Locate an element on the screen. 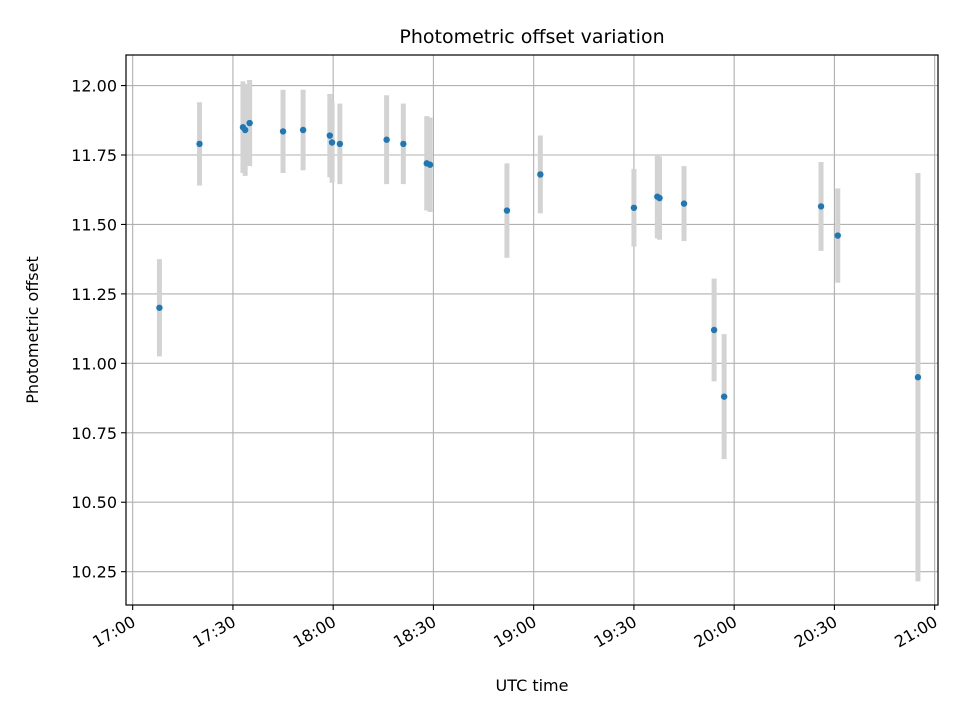 Image resolution: width=960 pixels, height=720 pixels. y-tick-label: 11.00 is located at coordinates (94, 363).